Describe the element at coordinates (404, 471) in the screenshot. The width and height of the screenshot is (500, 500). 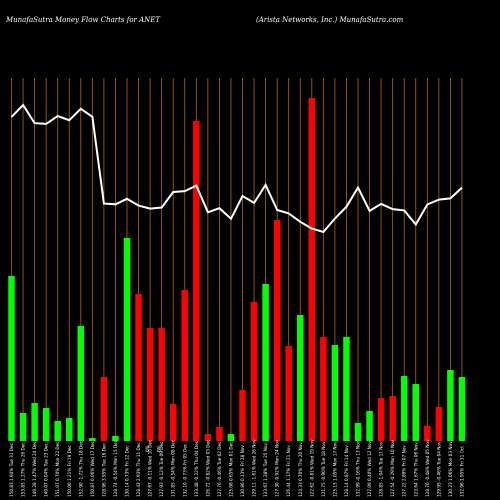
I see `x-tick-label: 127.22 2.89% Fri 07 Nov` at that location.